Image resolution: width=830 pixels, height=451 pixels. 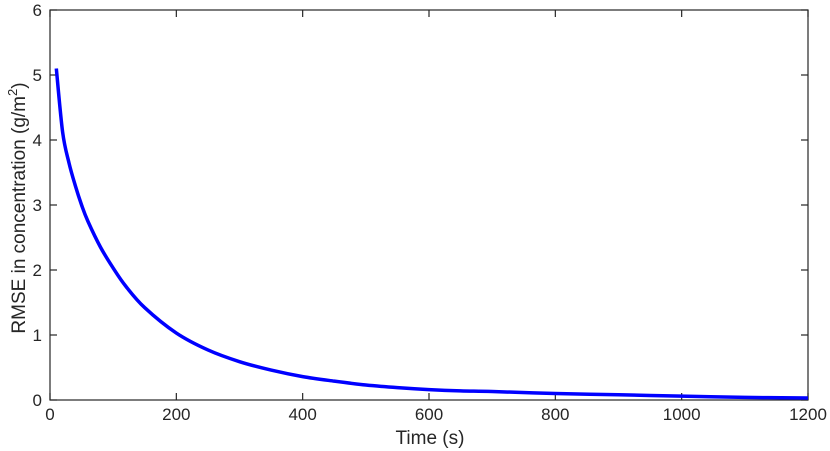 I want to click on y-axis-label-main: RMSE in concentration (g/m, so click(x=19, y=215).